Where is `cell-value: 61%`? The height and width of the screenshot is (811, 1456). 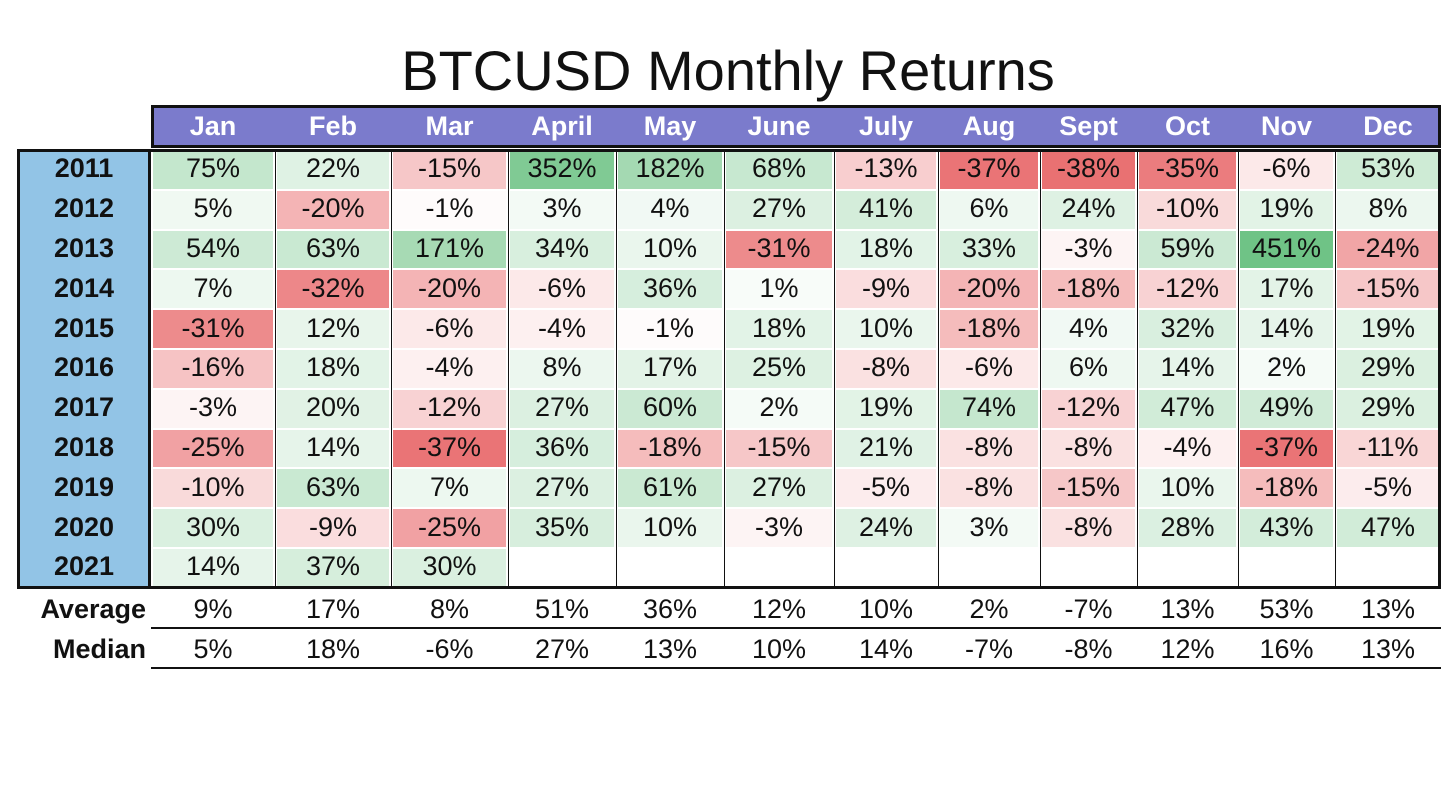
cell-value: 61% is located at coordinates (670, 486).